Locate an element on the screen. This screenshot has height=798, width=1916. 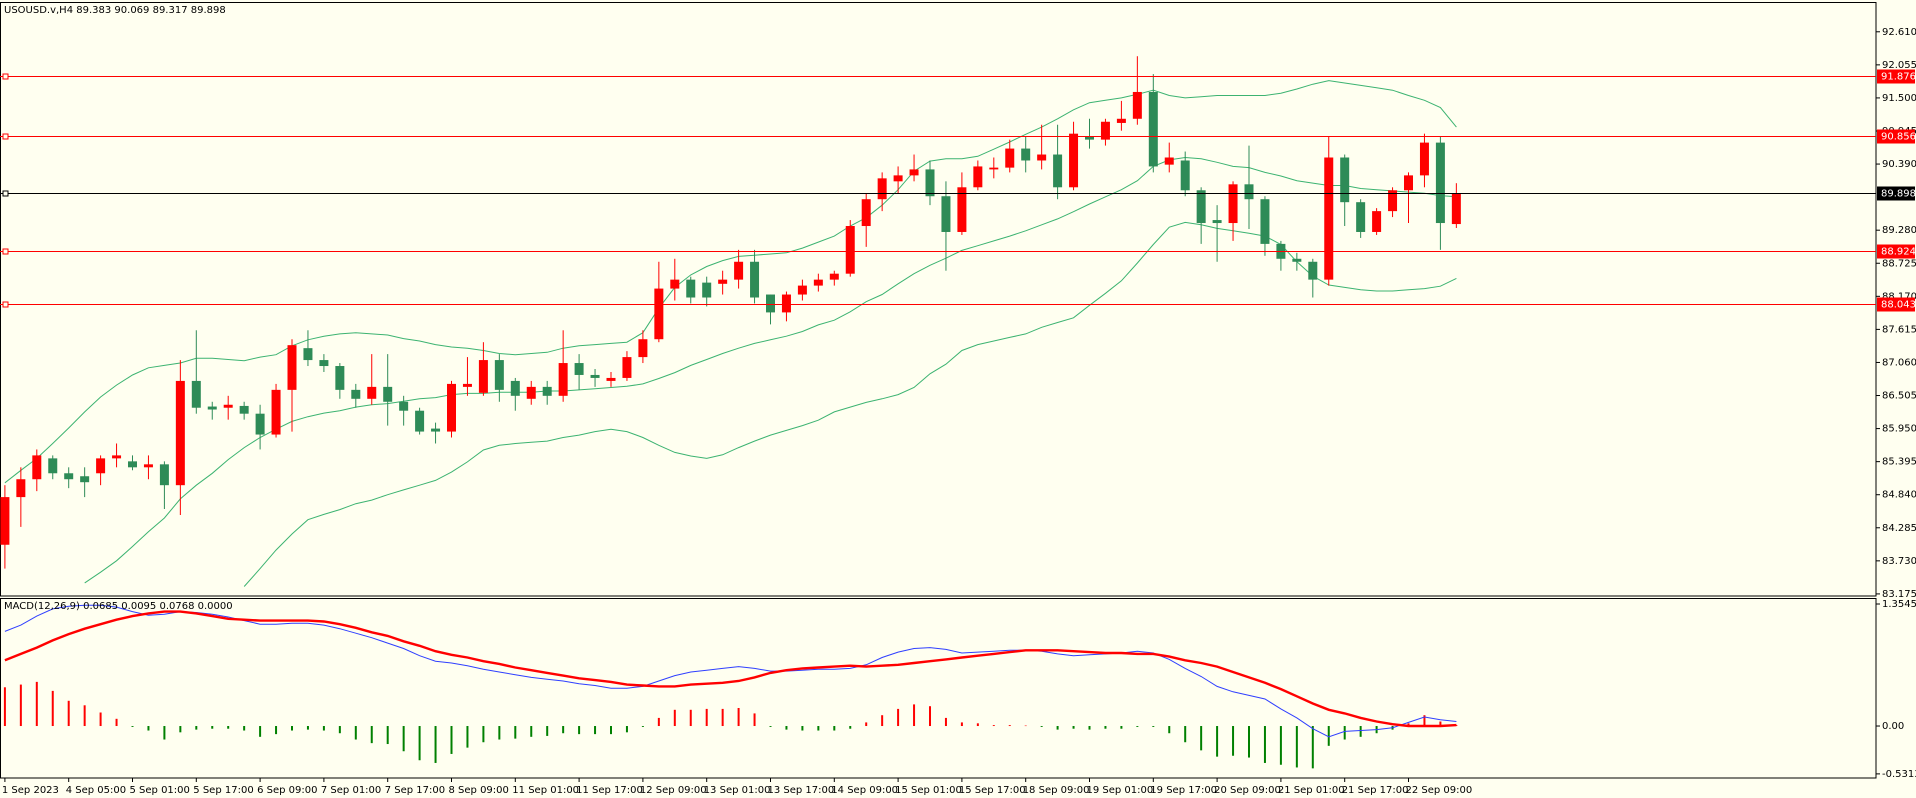
y-tick-label: 88.170 is located at coordinates (1899, 296).